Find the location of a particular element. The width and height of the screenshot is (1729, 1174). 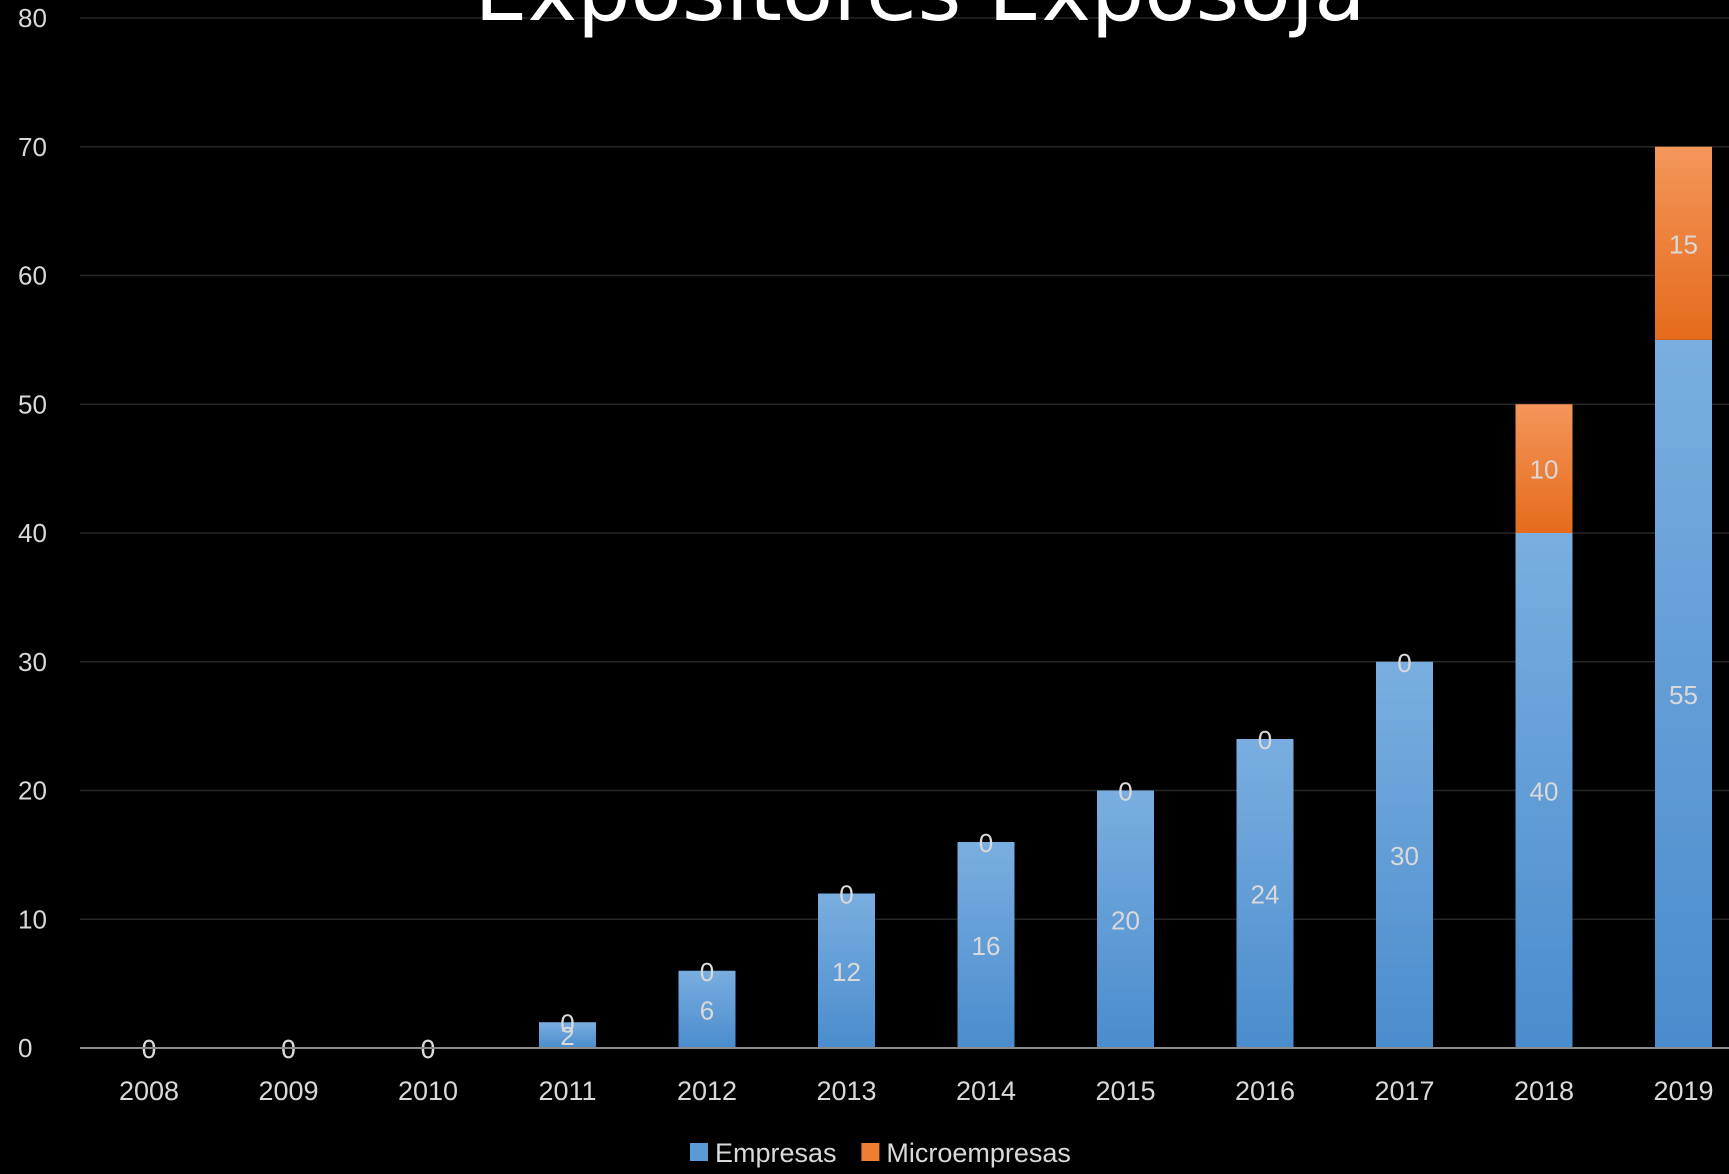

data-label-microempresas-2013: 0 is located at coordinates (846, 895).